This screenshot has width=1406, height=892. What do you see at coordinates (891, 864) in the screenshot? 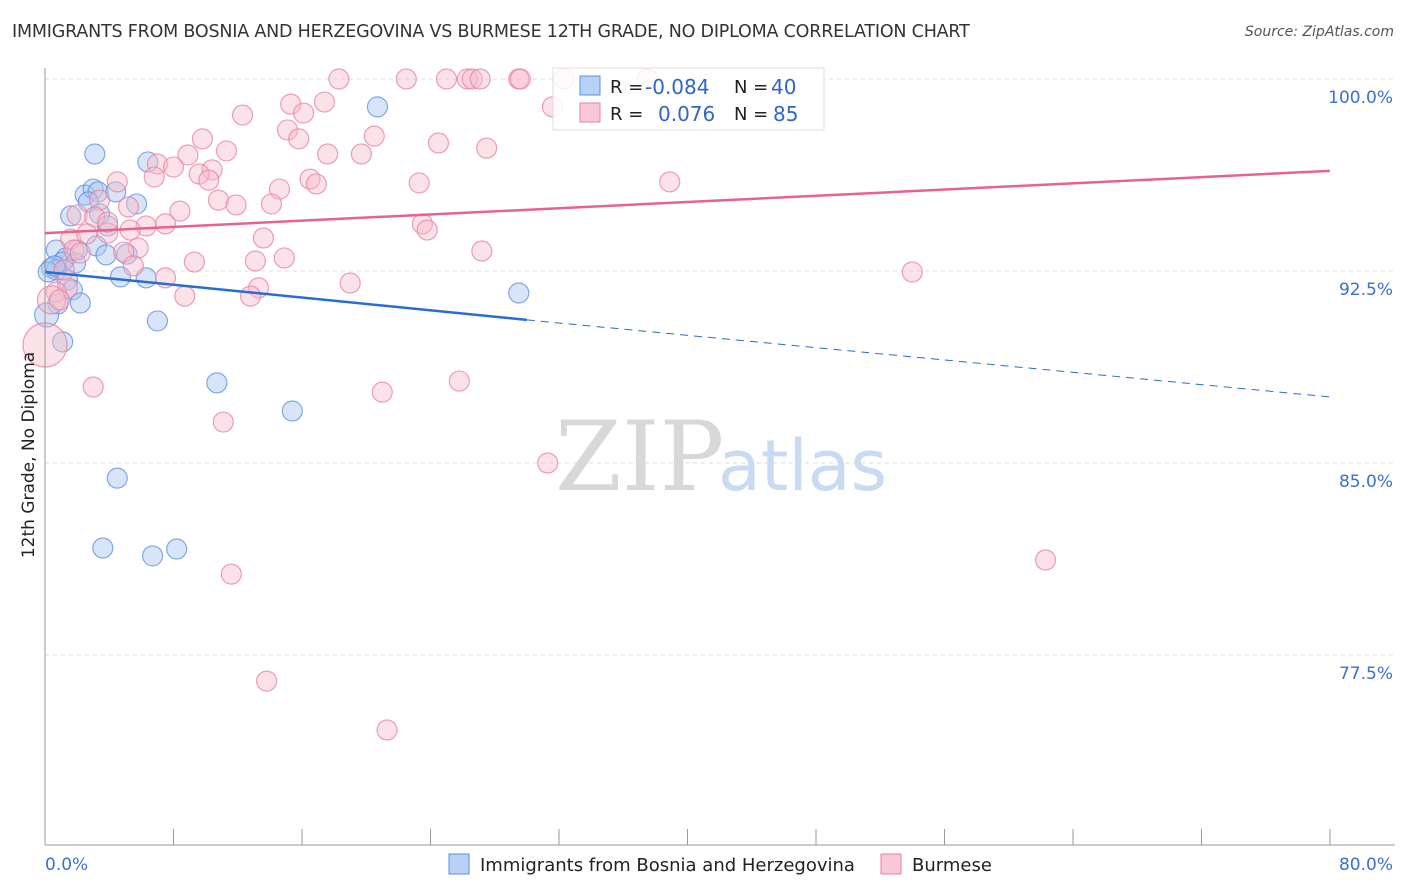
I see `legend-swatch-burmese` at bounding box center [891, 864].